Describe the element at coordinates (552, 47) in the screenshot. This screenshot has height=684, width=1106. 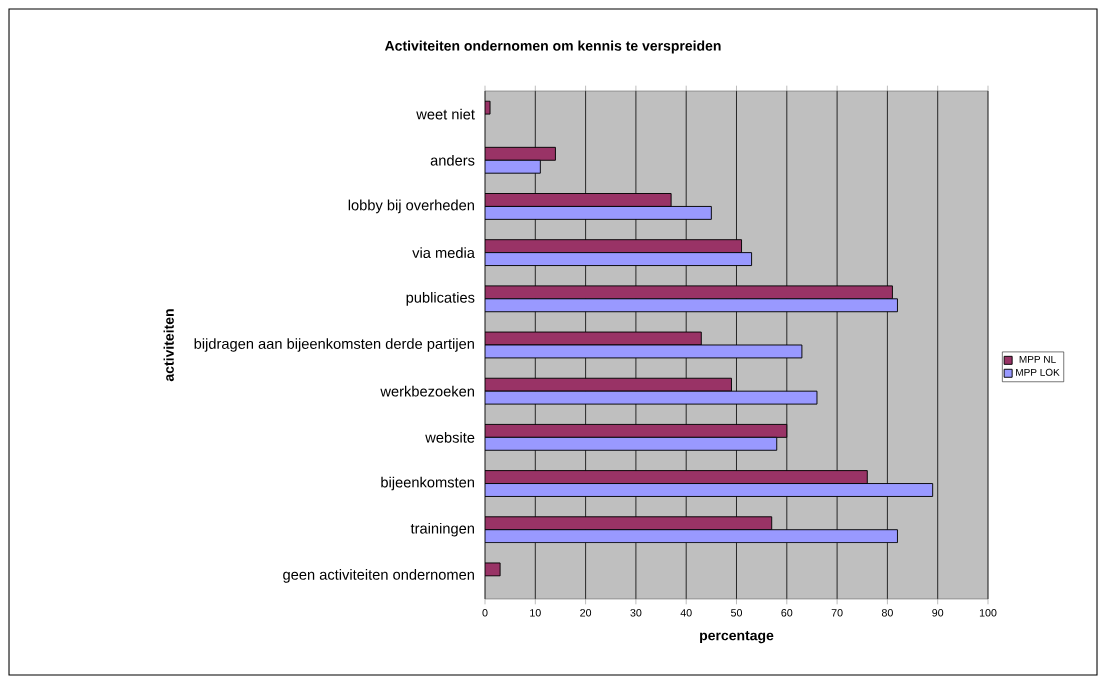
I see `chart-title: Activiteiten ondernomen om kennis te verspreiden` at that location.